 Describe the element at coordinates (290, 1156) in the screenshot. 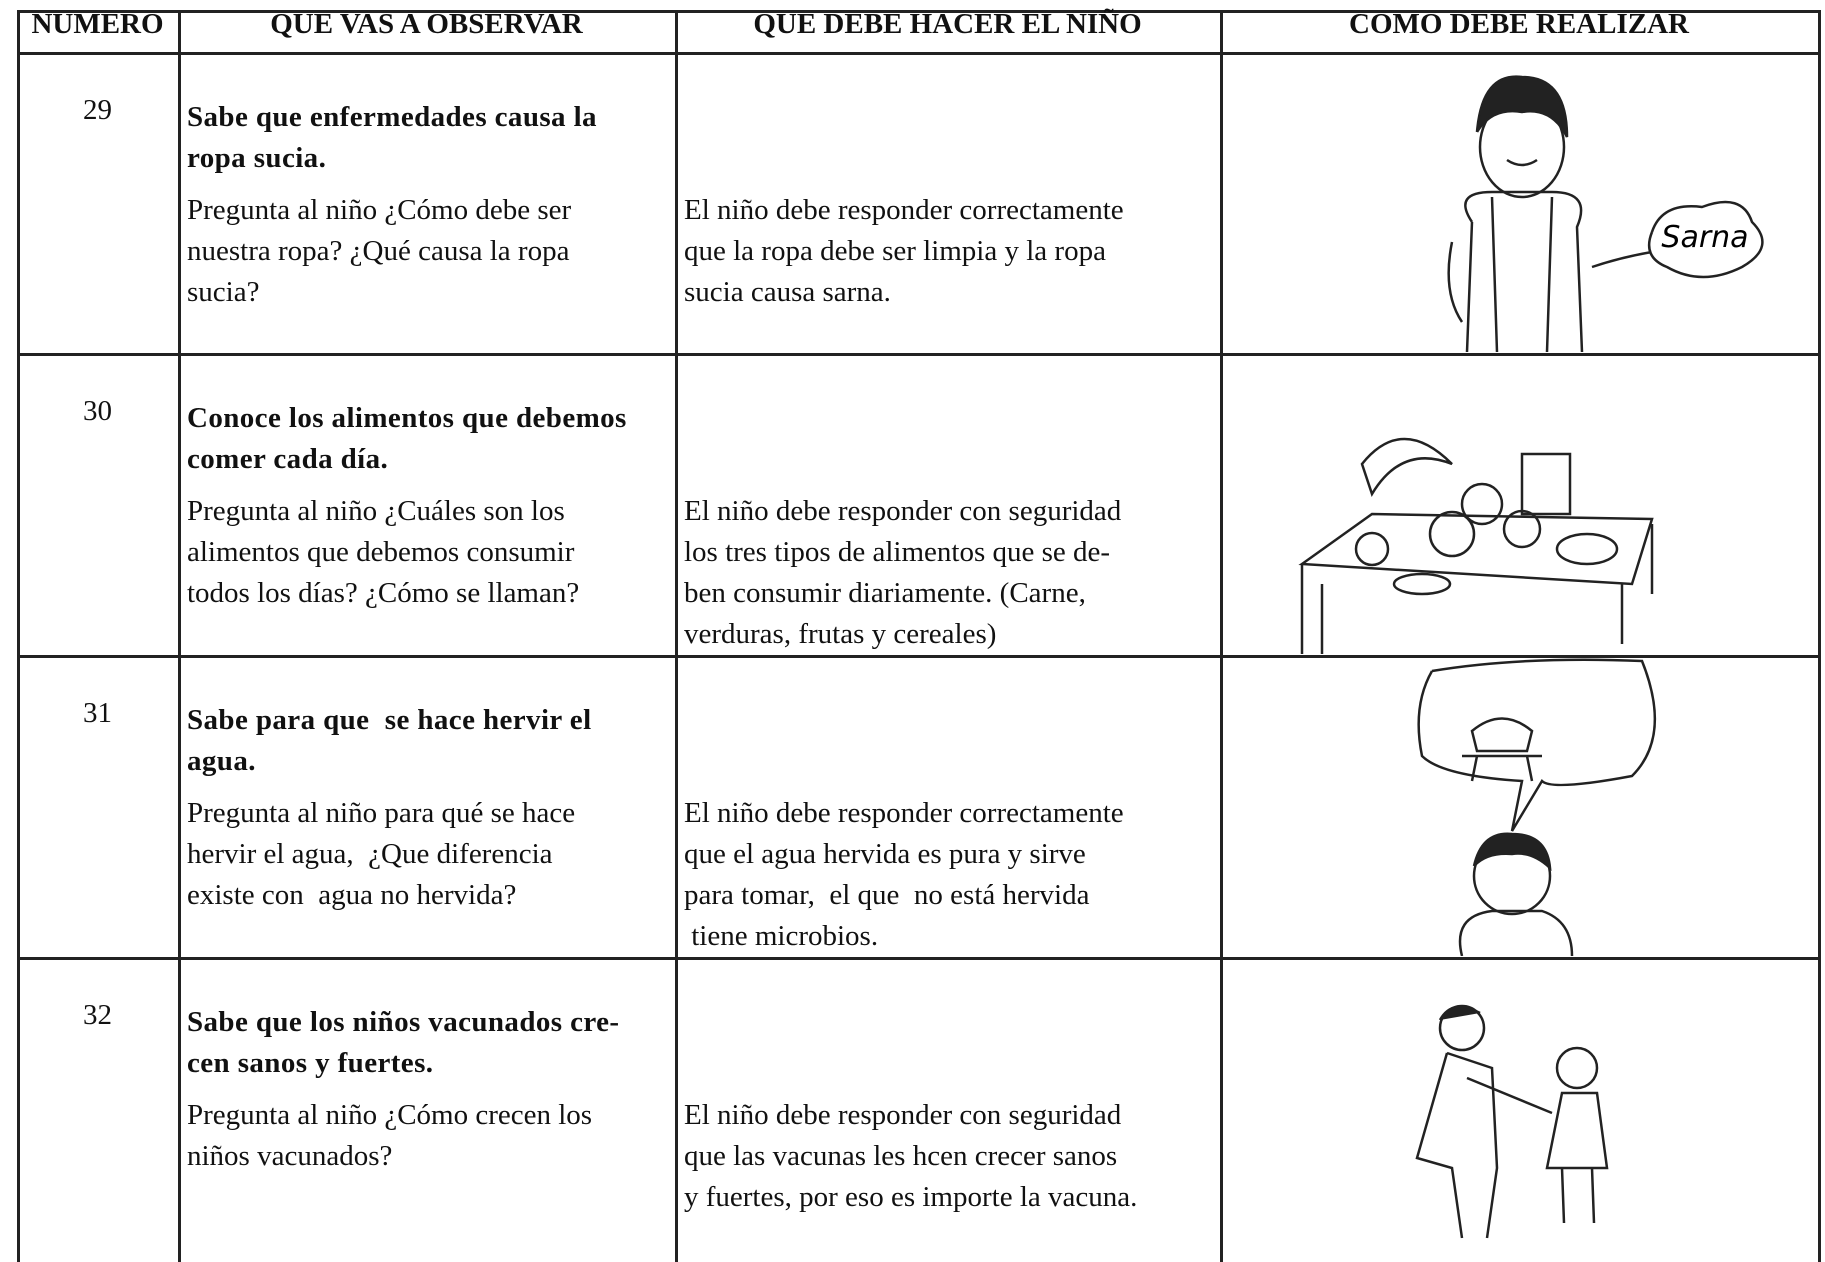

I see `item-question: niños vacunados?` at that location.